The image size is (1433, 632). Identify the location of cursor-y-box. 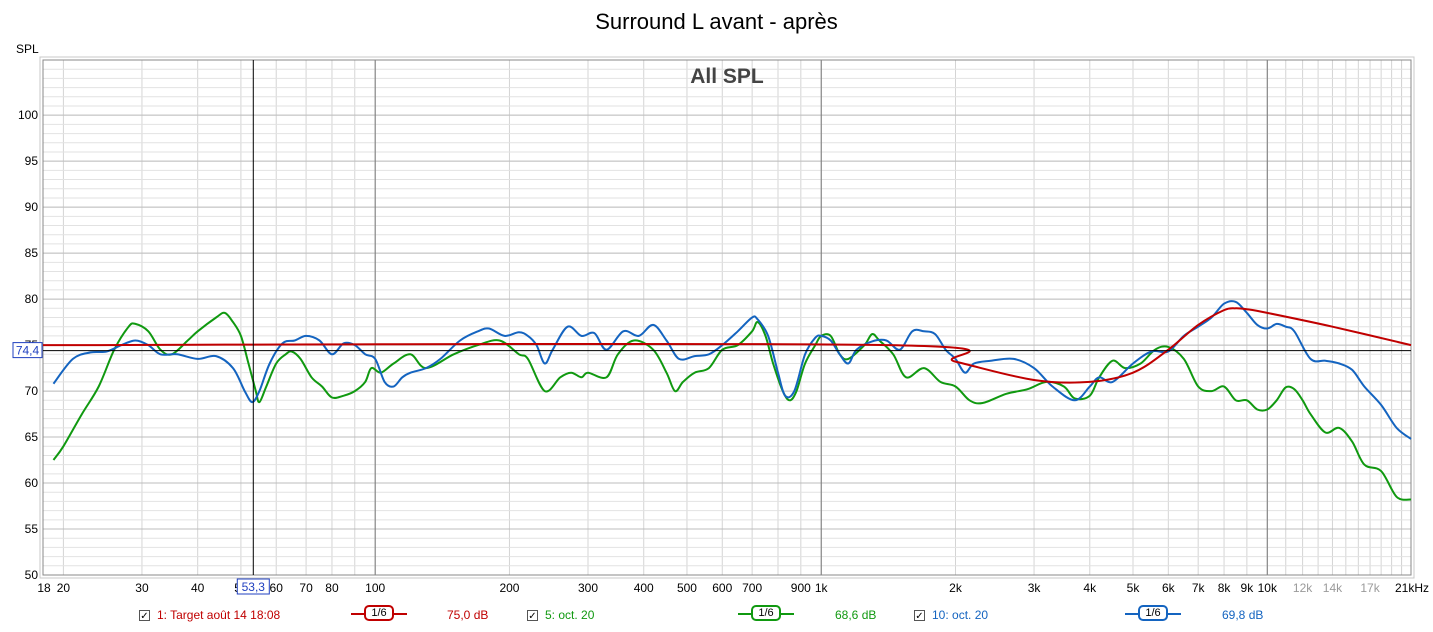
(27, 350).